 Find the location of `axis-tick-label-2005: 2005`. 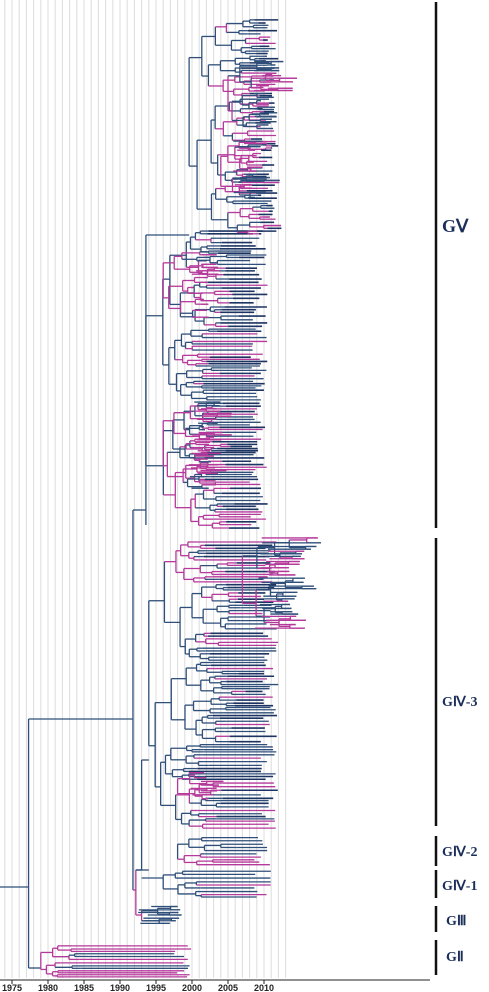

axis-tick-label-2005: 2005 is located at coordinates (228, 987).